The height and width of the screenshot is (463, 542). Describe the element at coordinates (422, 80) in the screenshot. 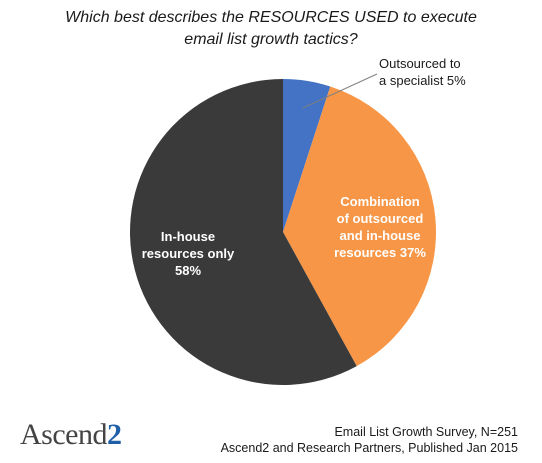

I see `slice-label-outsourced-line-2: a specialist 5%` at that location.